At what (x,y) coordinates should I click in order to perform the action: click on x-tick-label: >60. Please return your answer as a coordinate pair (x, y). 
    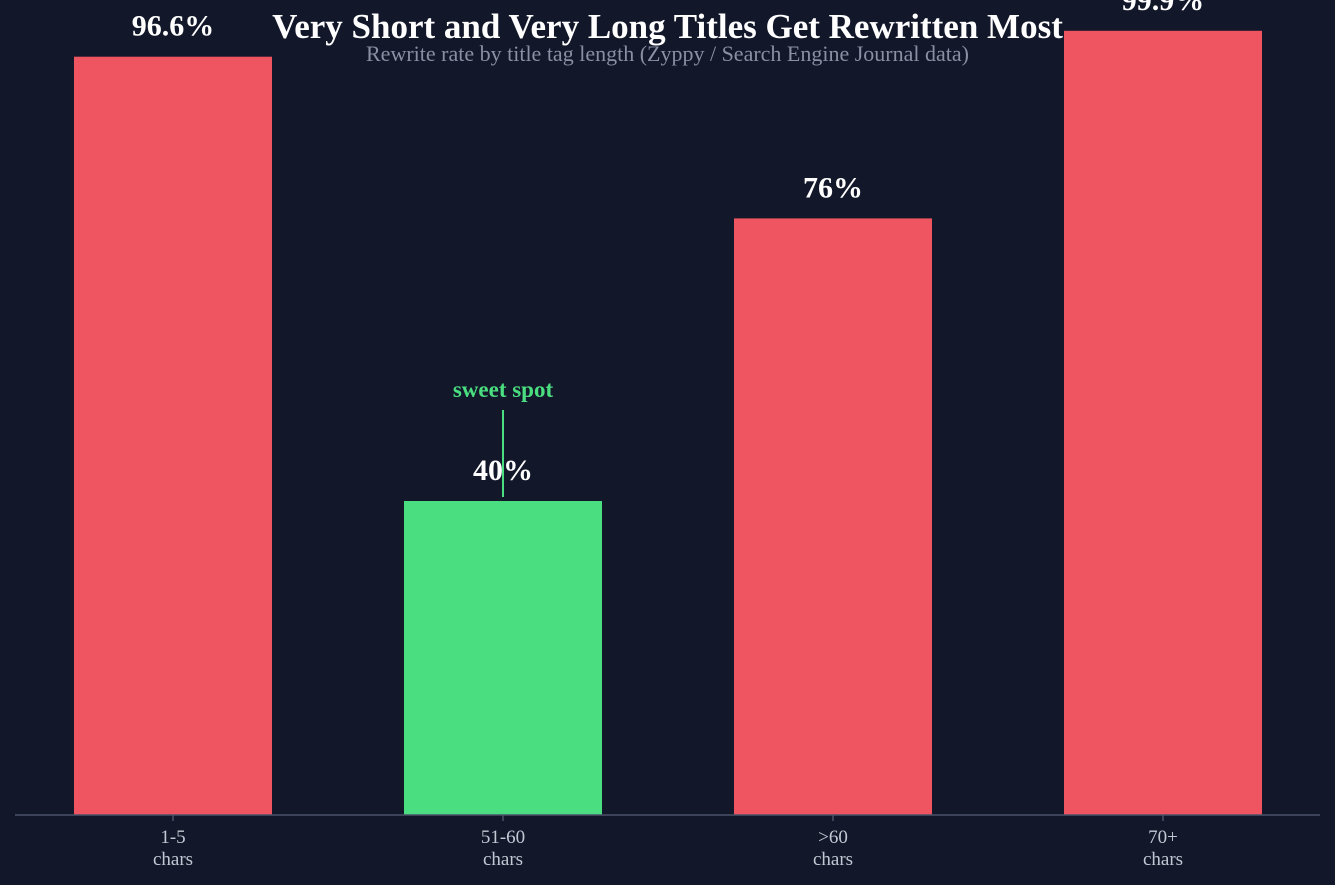
    Looking at the image, I should click on (833, 837).